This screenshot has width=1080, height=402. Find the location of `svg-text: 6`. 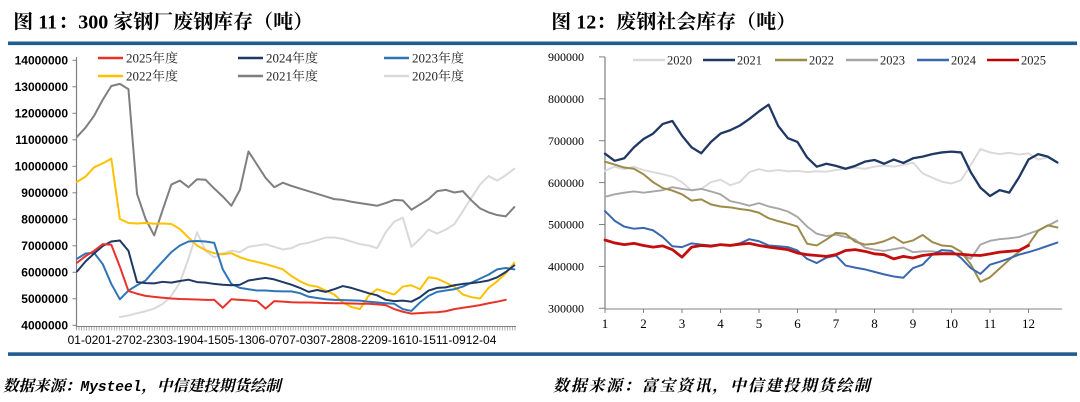

svg-text: 6 is located at coordinates (797, 323).